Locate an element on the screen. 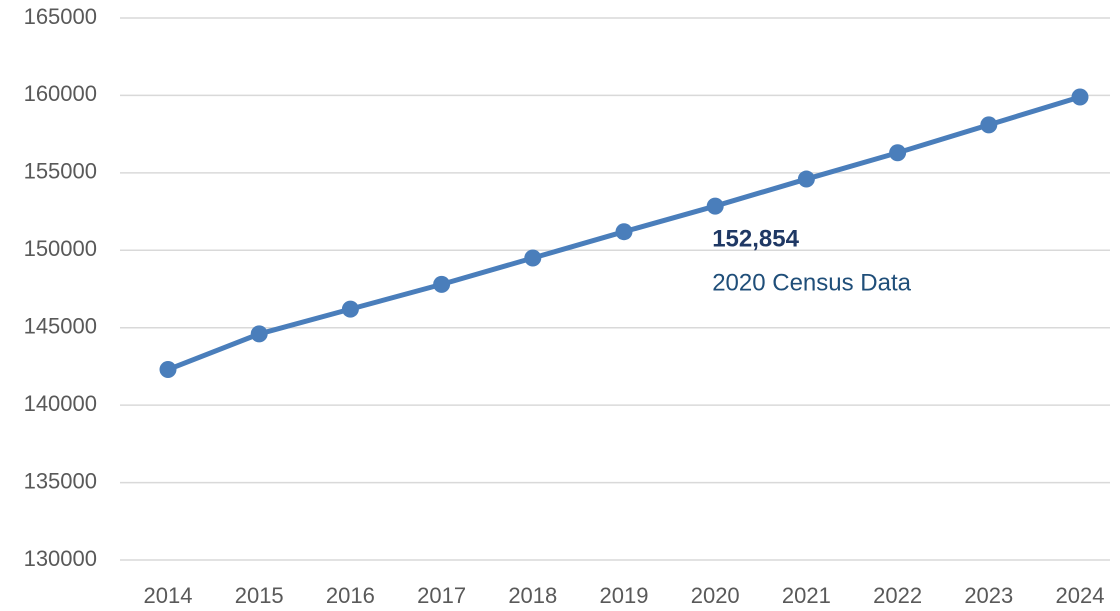 This screenshot has height=611, width=1120. x-tick-label: 2024 is located at coordinates (1080, 595).